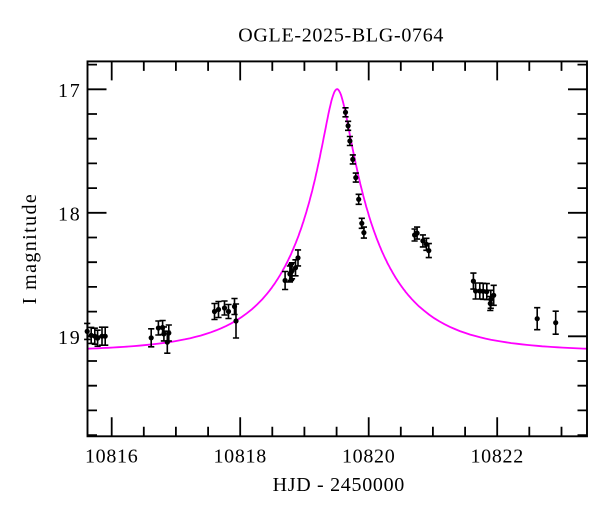 The height and width of the screenshot is (517, 600). I want to click on svg-text: 17, so click(70, 91).